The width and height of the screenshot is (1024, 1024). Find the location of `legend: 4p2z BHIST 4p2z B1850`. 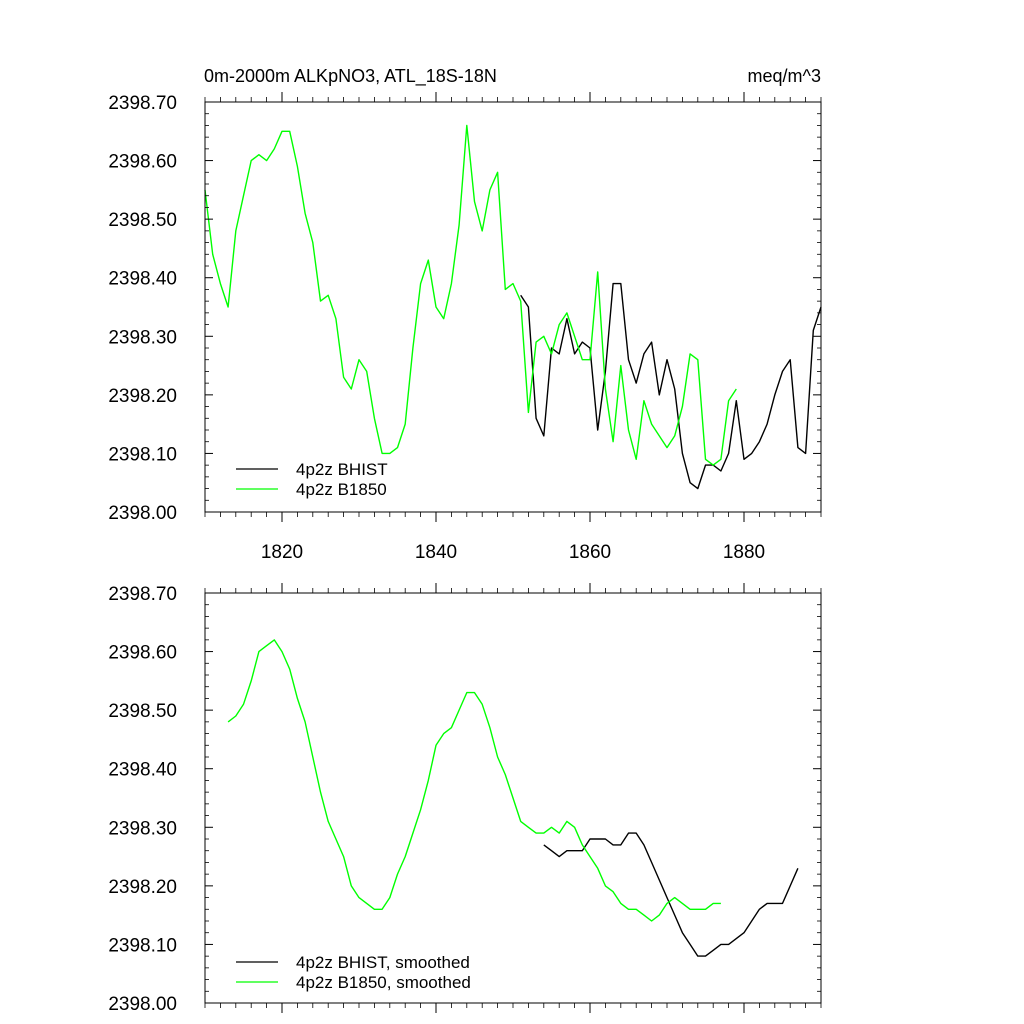

legend: 4p2z BHIST 4p2z B1850 is located at coordinates (312, 479).